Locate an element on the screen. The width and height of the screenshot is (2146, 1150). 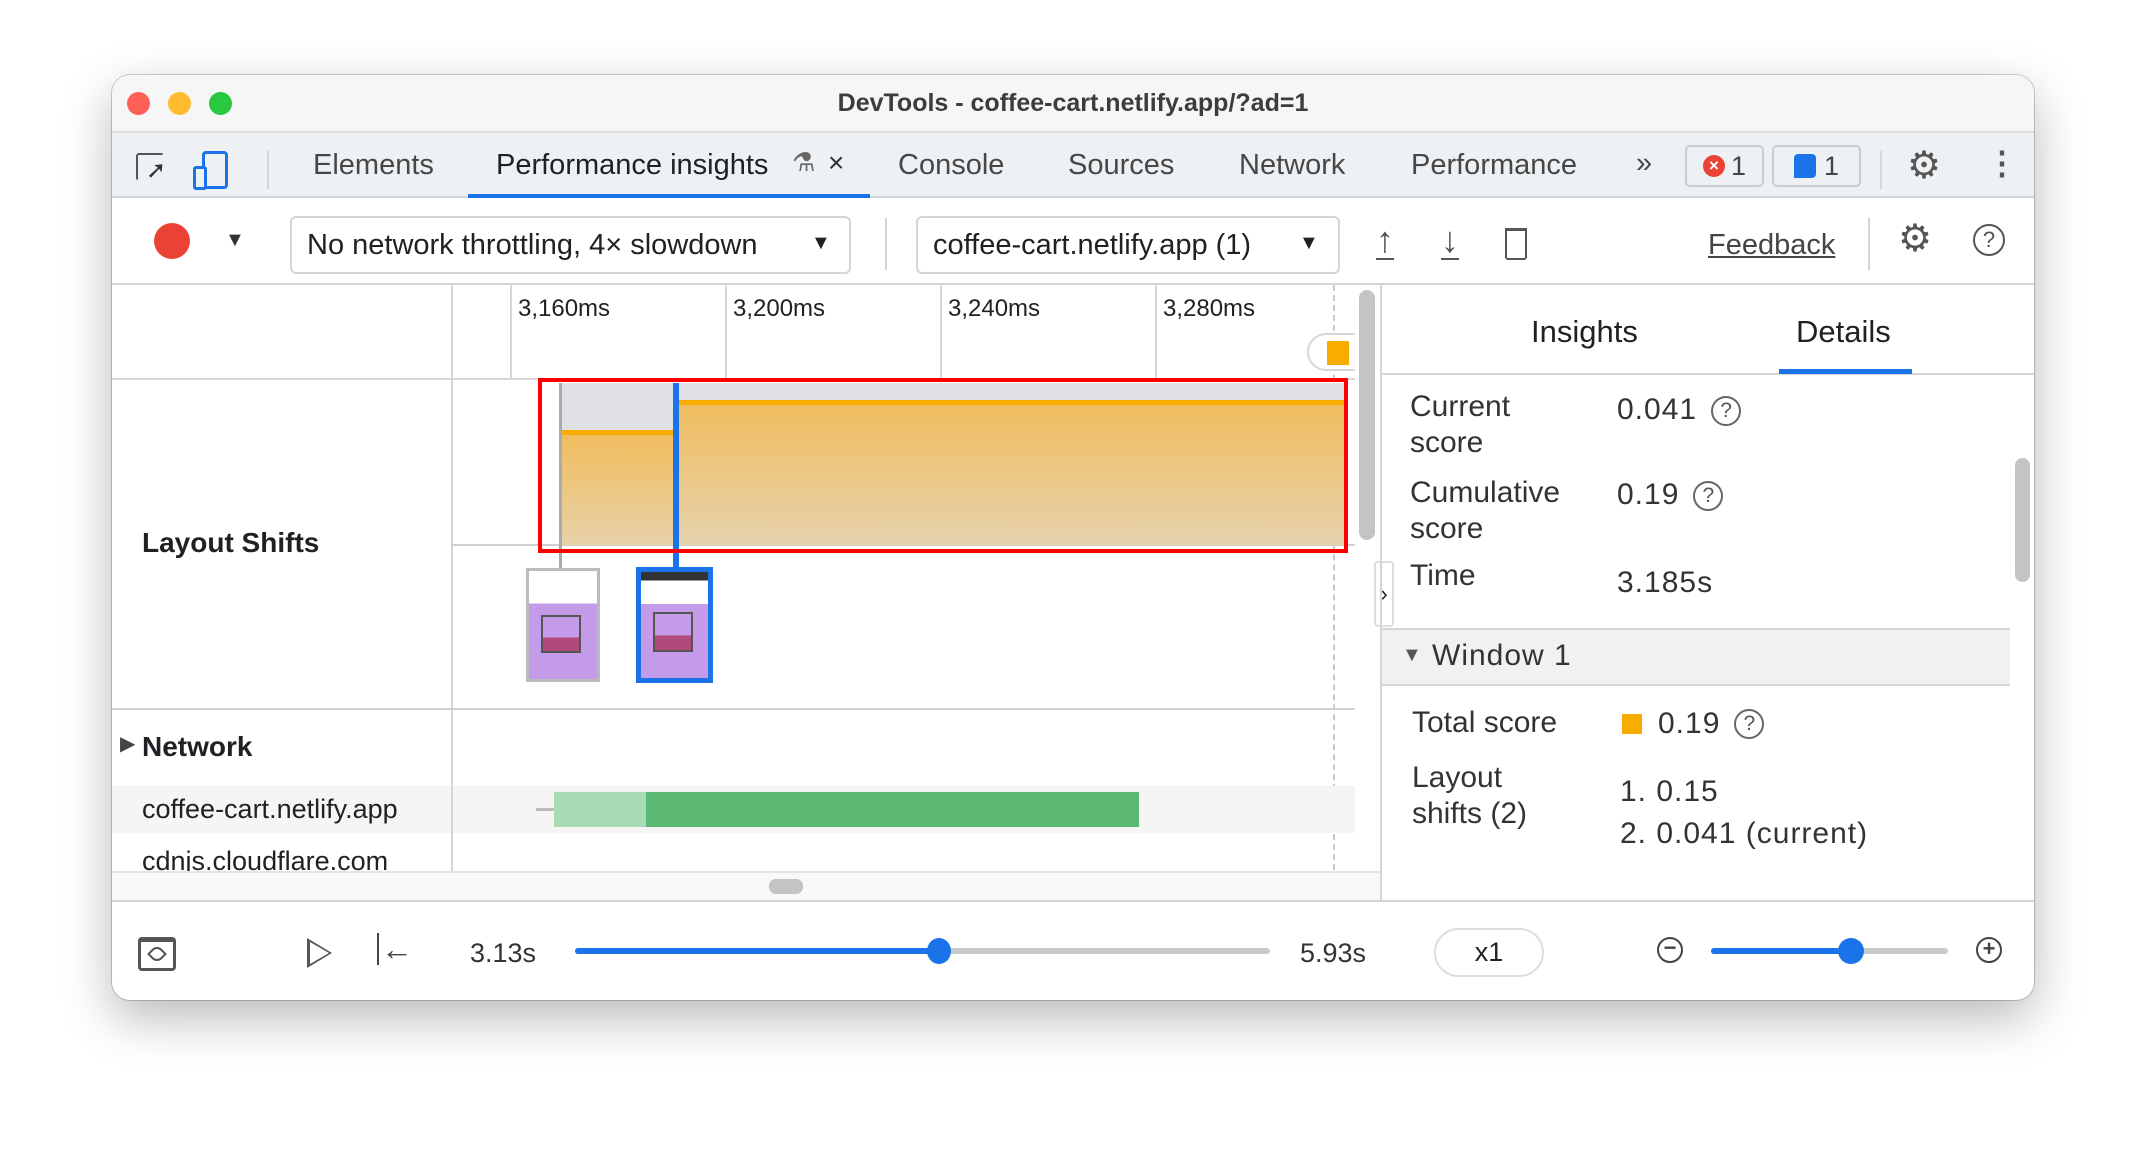
tab-network: Network is located at coordinates (1292, 165).